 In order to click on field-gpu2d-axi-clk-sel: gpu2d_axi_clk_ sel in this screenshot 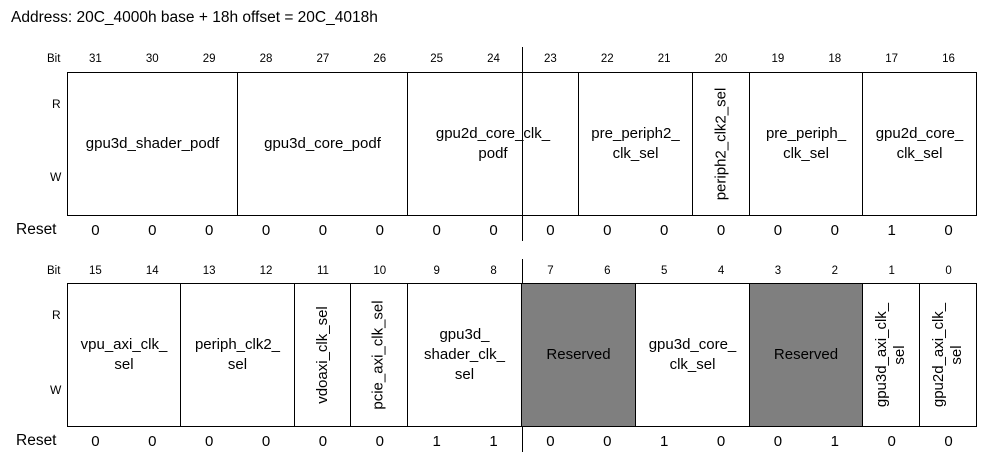, I will do `click(948, 355)`.